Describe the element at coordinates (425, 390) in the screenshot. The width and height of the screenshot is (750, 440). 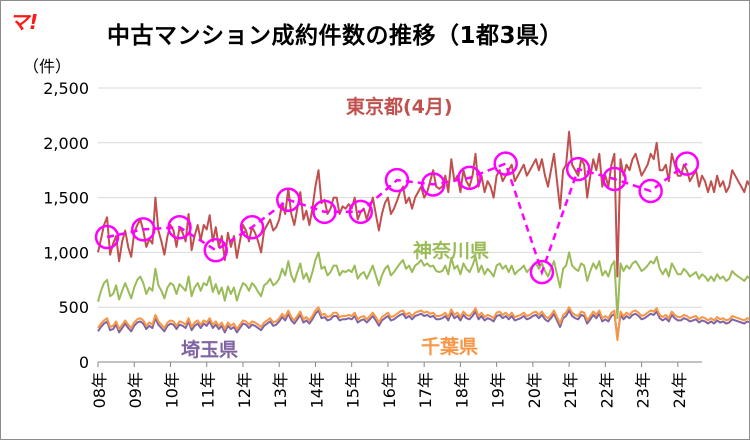
I see `x-tick-label: 17年` at that location.